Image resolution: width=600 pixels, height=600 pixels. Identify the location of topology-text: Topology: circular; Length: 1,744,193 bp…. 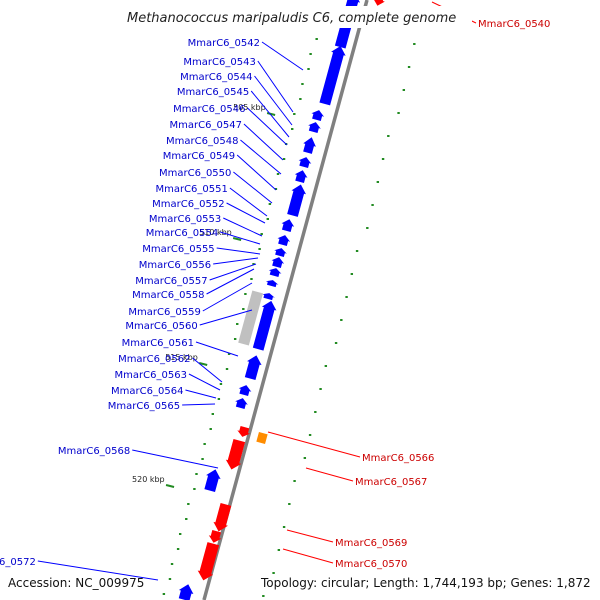
(425, 583).